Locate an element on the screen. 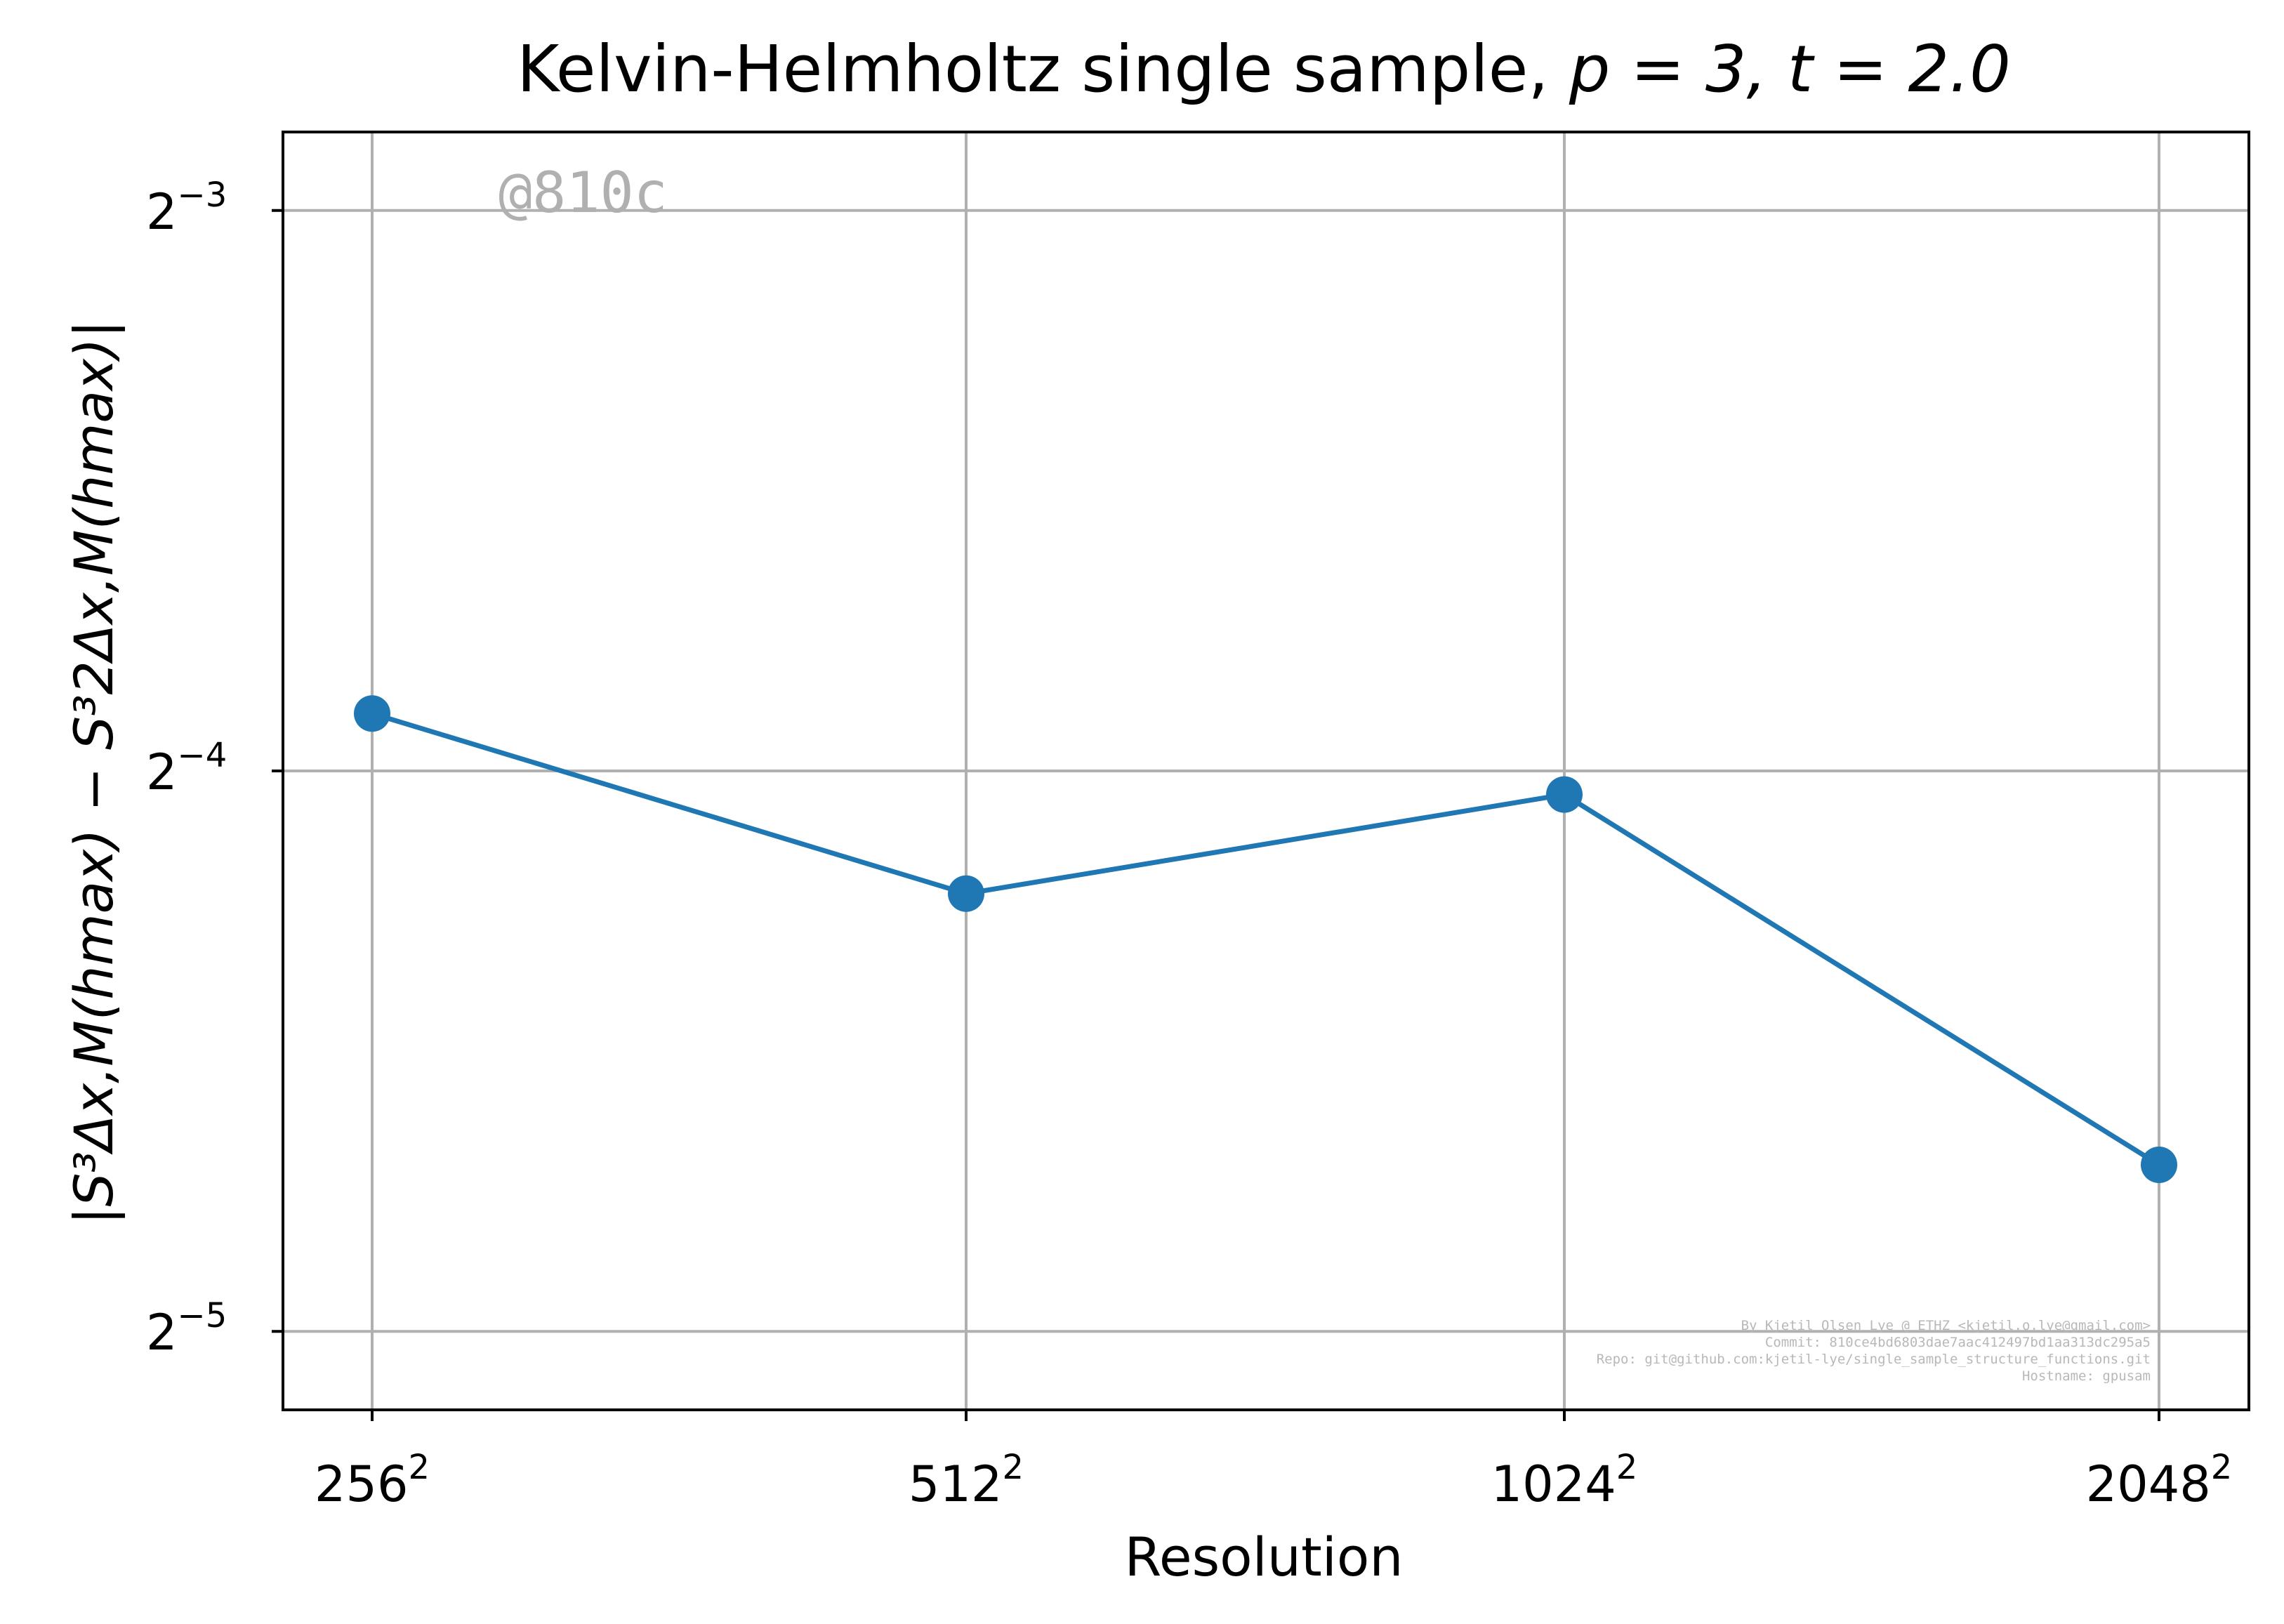  x-tick-label: 20482 is located at coordinates (2160, 1480).